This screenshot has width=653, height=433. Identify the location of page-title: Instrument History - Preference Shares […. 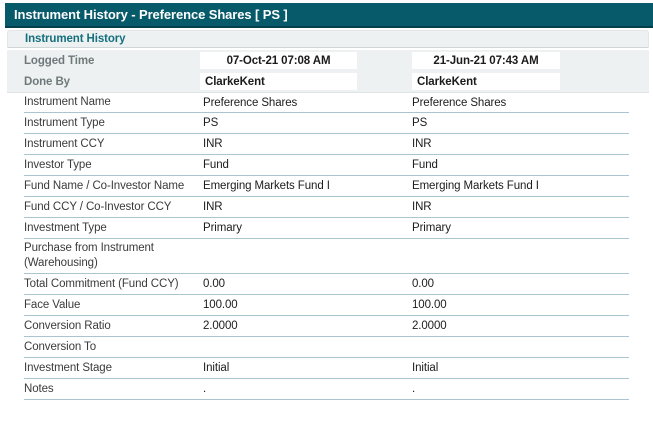
(151, 14).